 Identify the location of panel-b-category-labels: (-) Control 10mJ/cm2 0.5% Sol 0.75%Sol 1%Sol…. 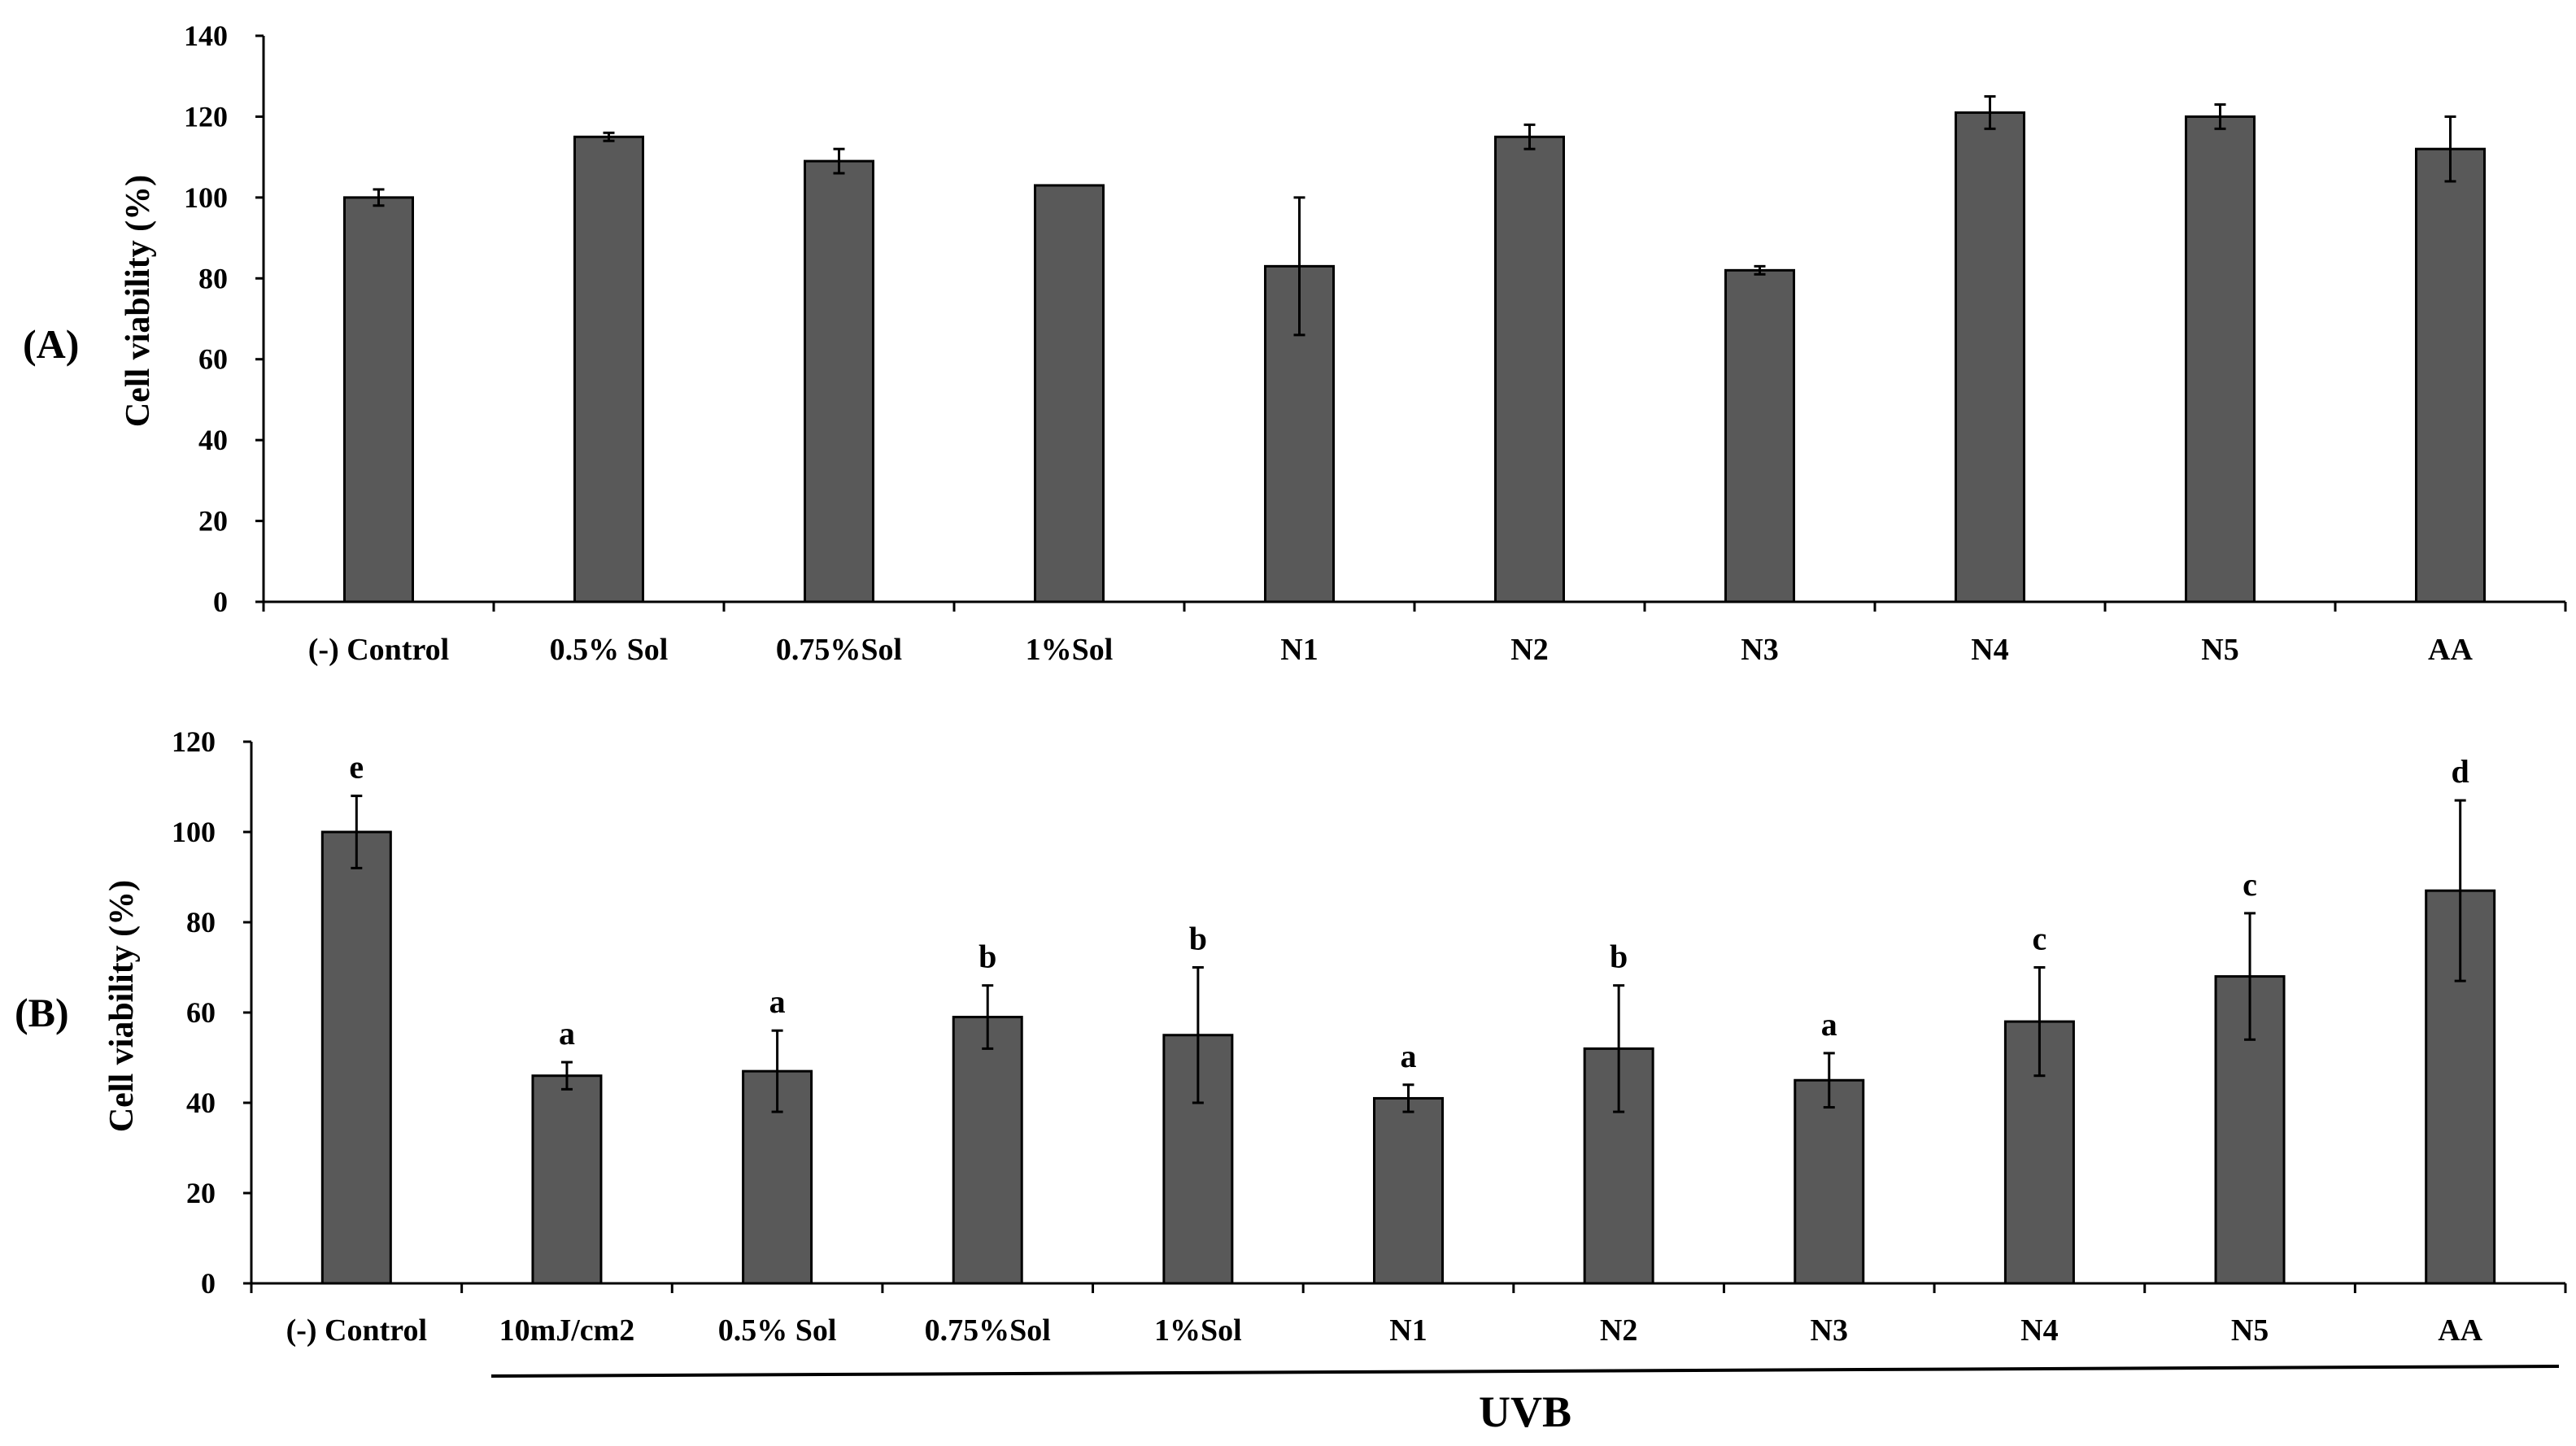
(1384, 1331).